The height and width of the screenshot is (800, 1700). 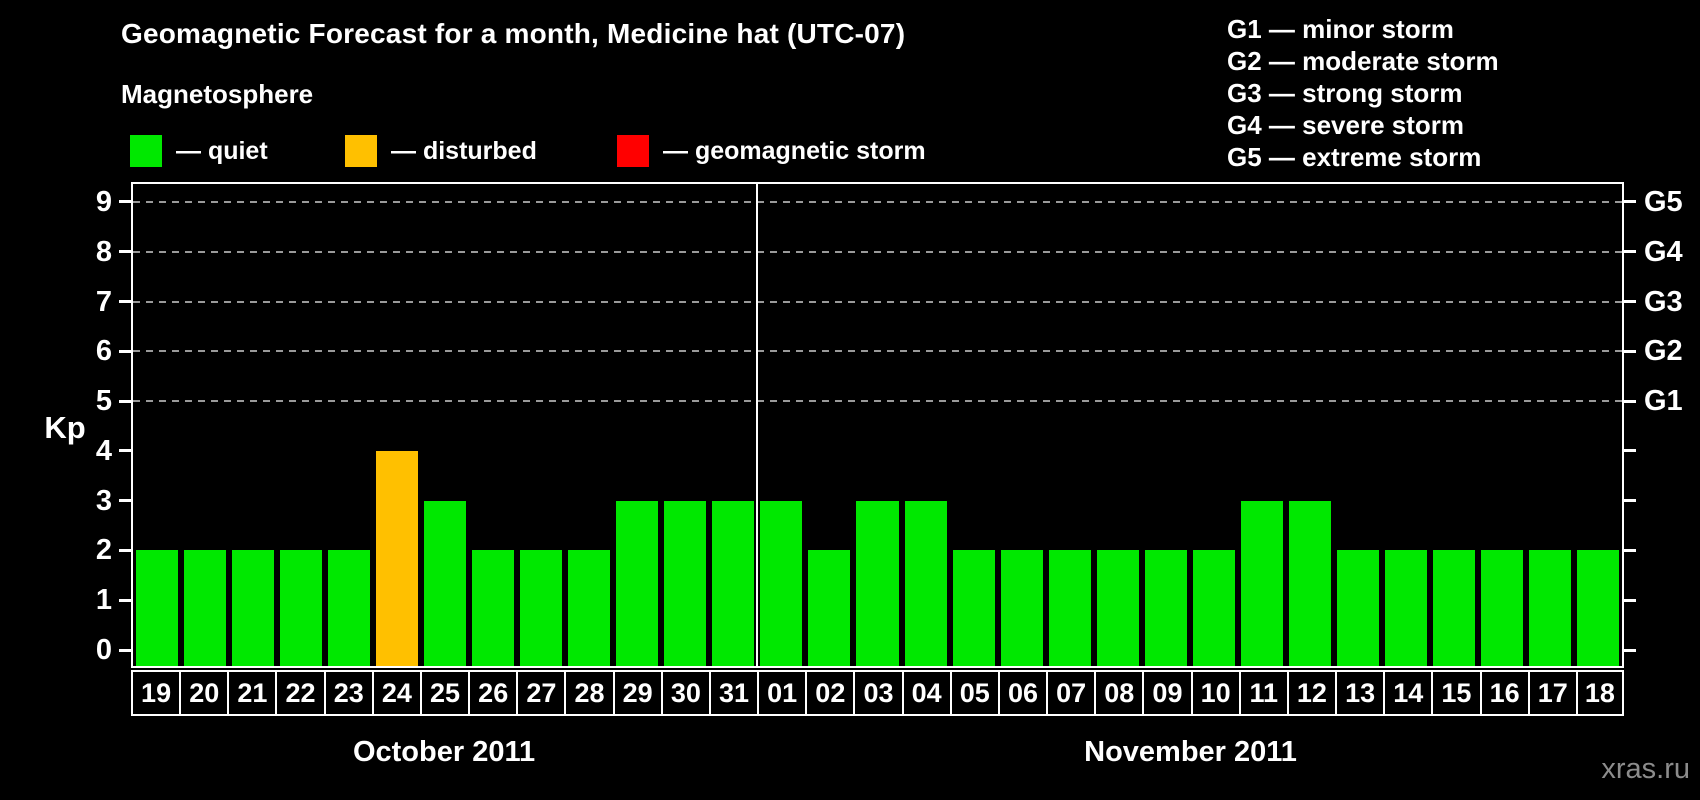 I want to click on day-label-cell: 20, so click(x=204, y=693).